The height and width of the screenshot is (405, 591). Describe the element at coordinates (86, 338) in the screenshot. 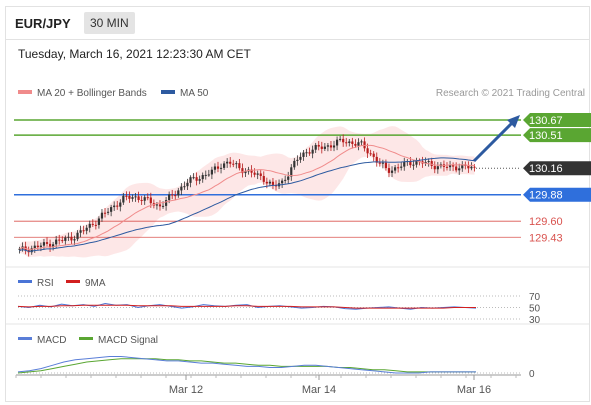

I see `signal-swatch` at that location.